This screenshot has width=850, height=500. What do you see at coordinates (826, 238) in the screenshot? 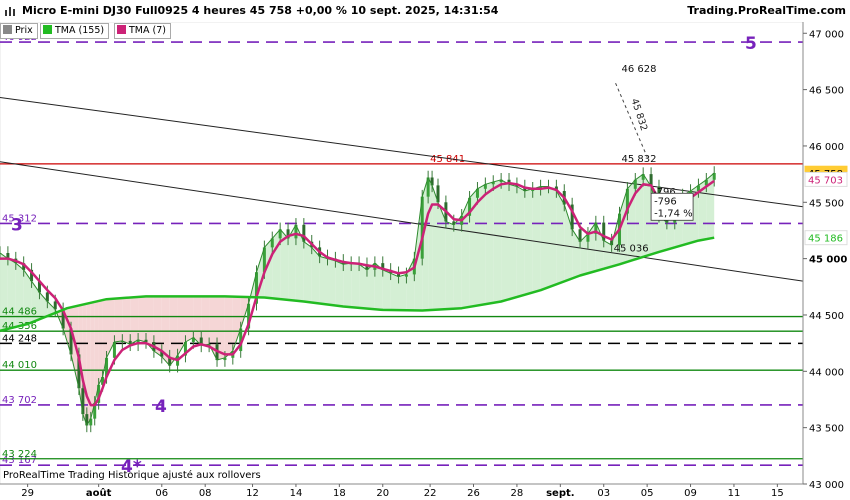
I see `price-tag-box` at bounding box center [826, 238].